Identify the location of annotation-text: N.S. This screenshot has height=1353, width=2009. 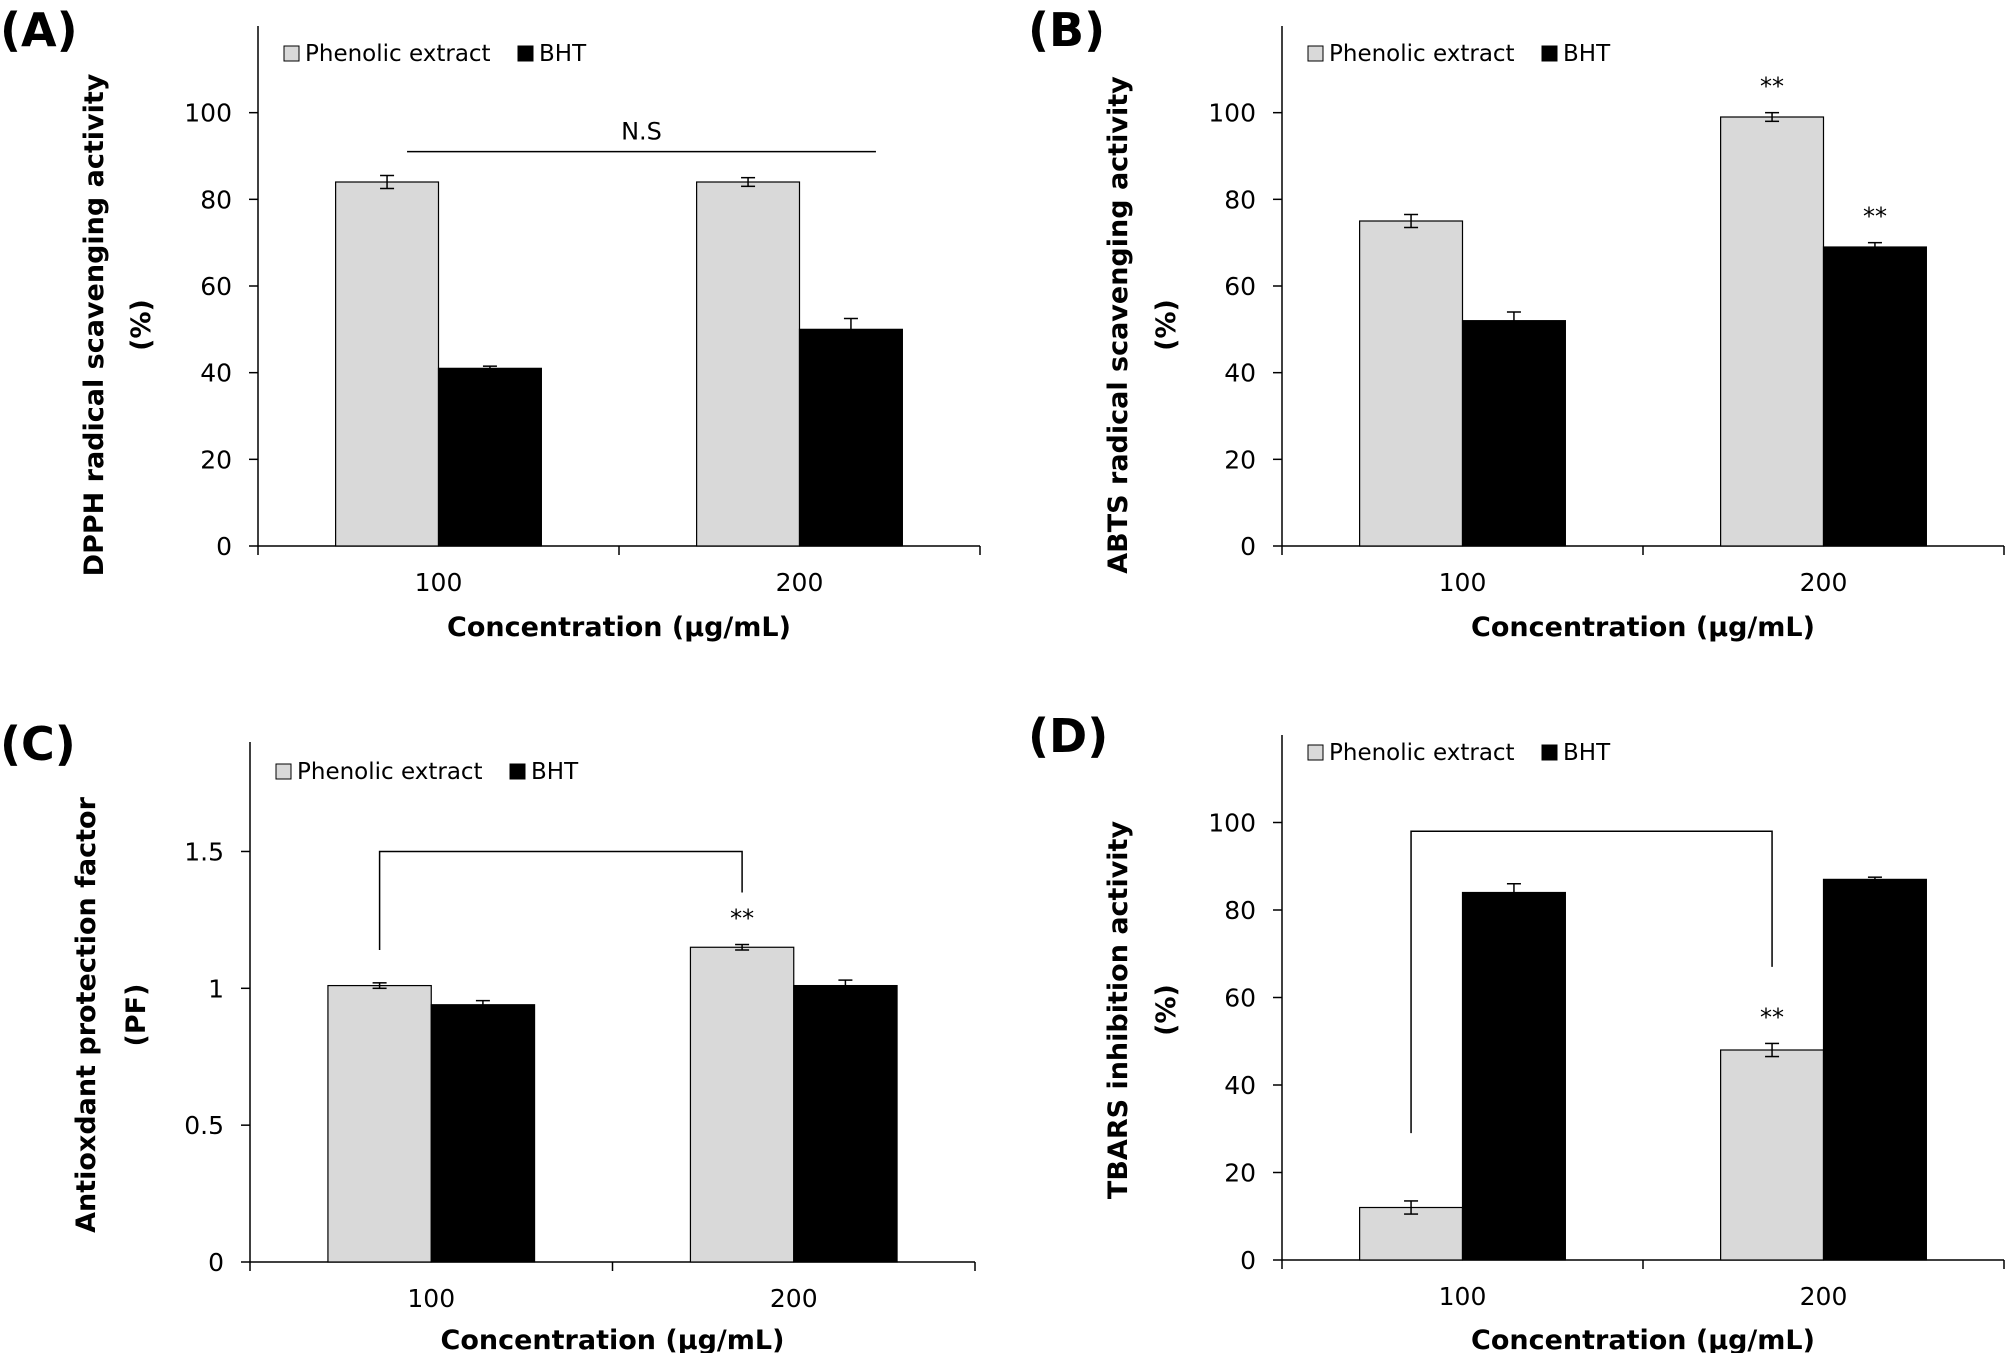
(641, 132).